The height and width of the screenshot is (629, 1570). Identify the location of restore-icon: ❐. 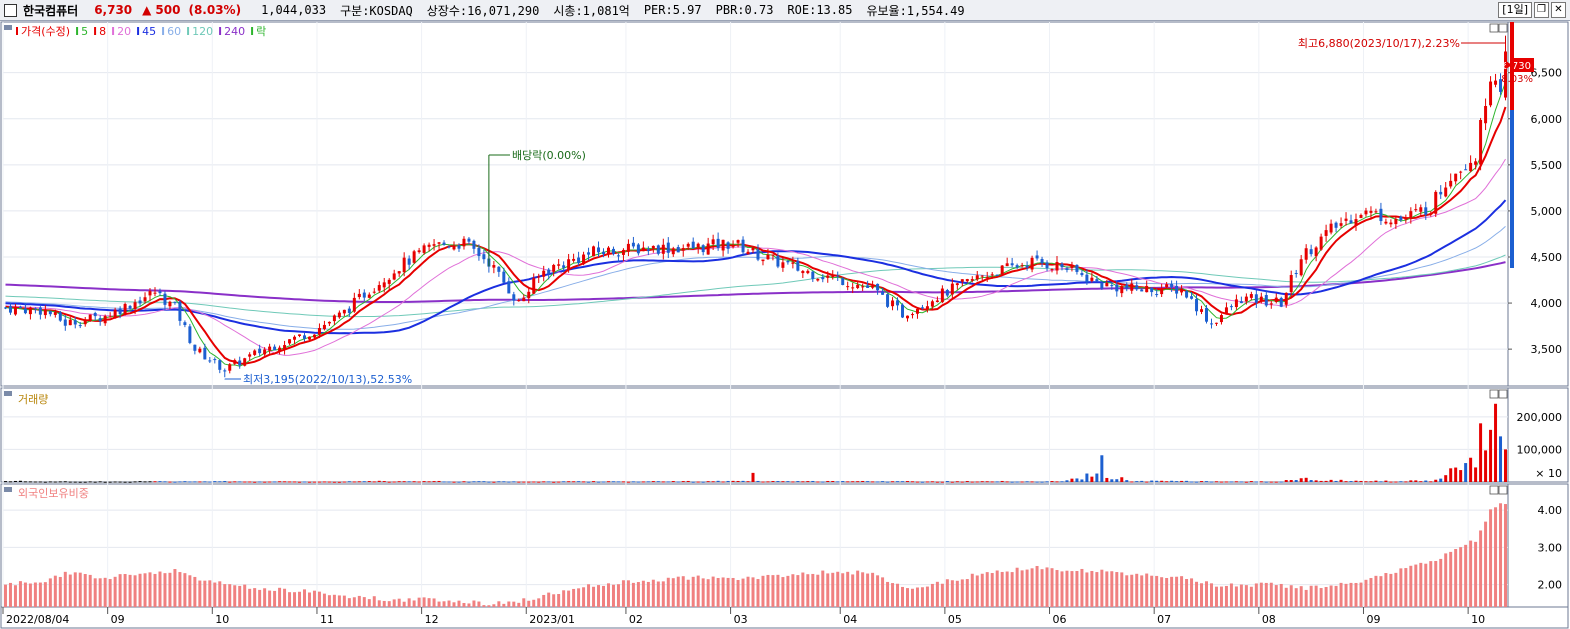
(1541, 10).